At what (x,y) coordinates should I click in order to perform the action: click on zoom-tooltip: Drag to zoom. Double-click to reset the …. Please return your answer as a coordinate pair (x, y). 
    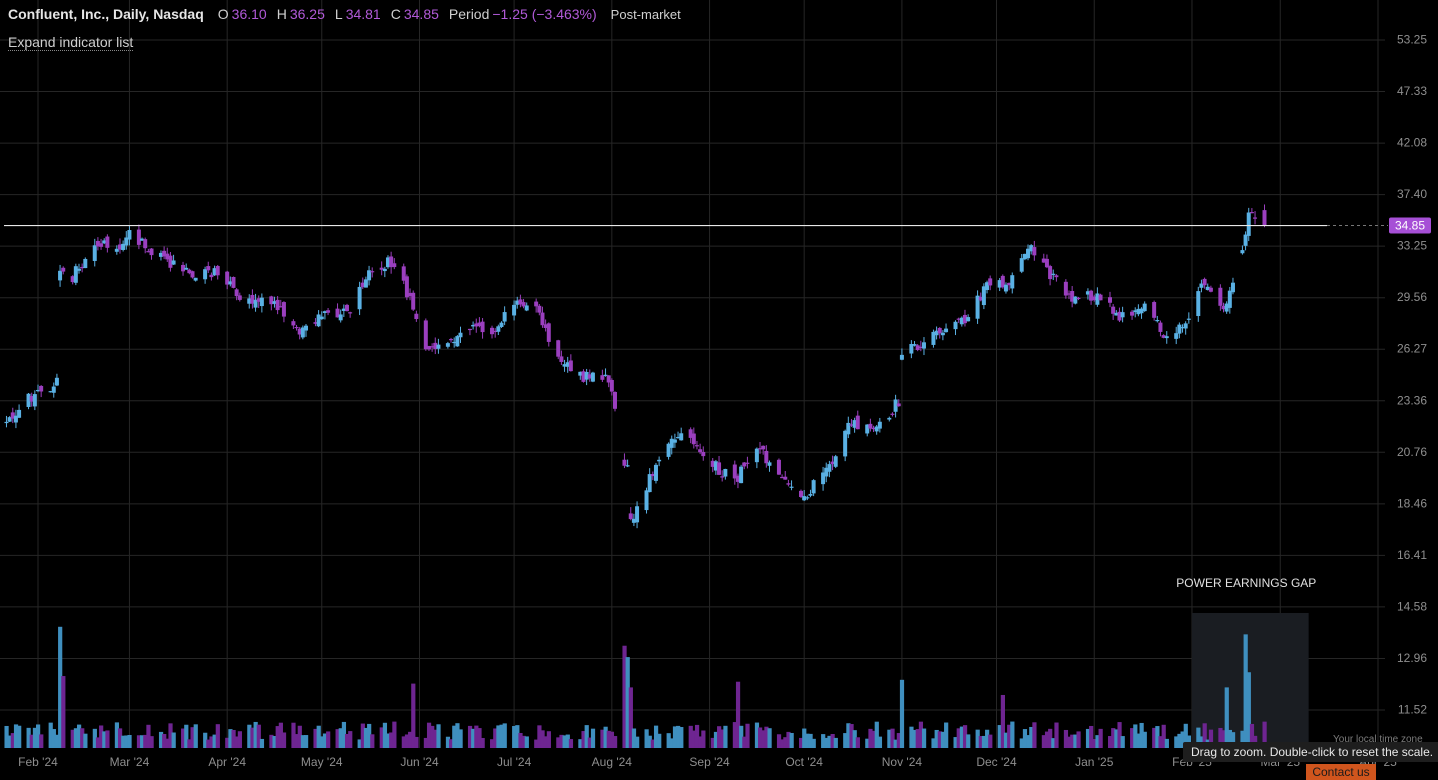
    Looking at the image, I should click on (1310, 752).